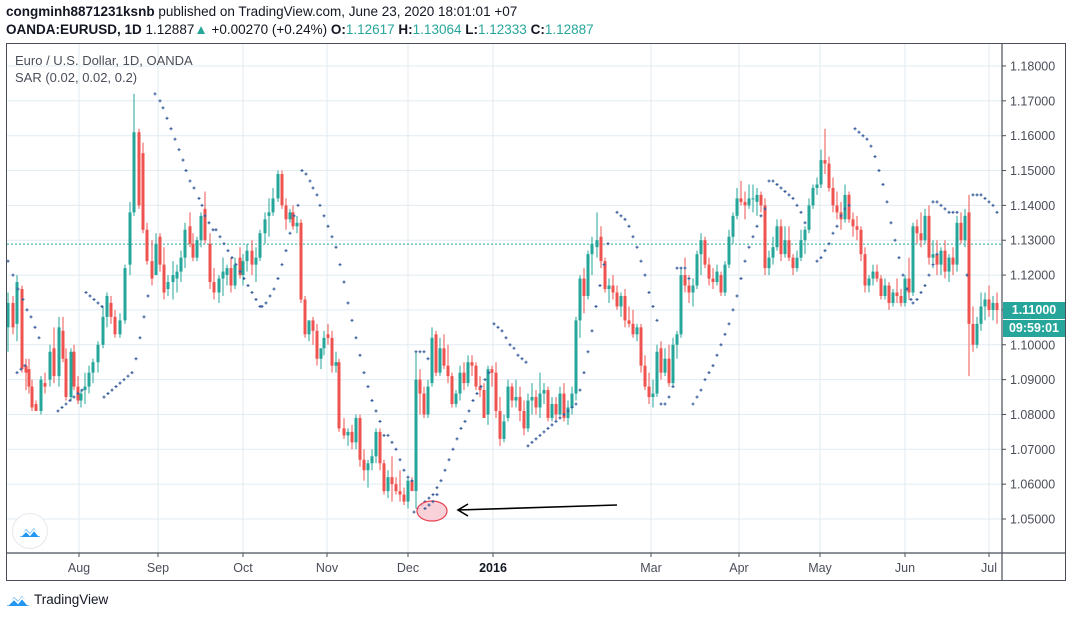 This screenshot has width=1073, height=618. Describe the element at coordinates (405, 29) in the screenshot. I see `high-label: H:` at that location.